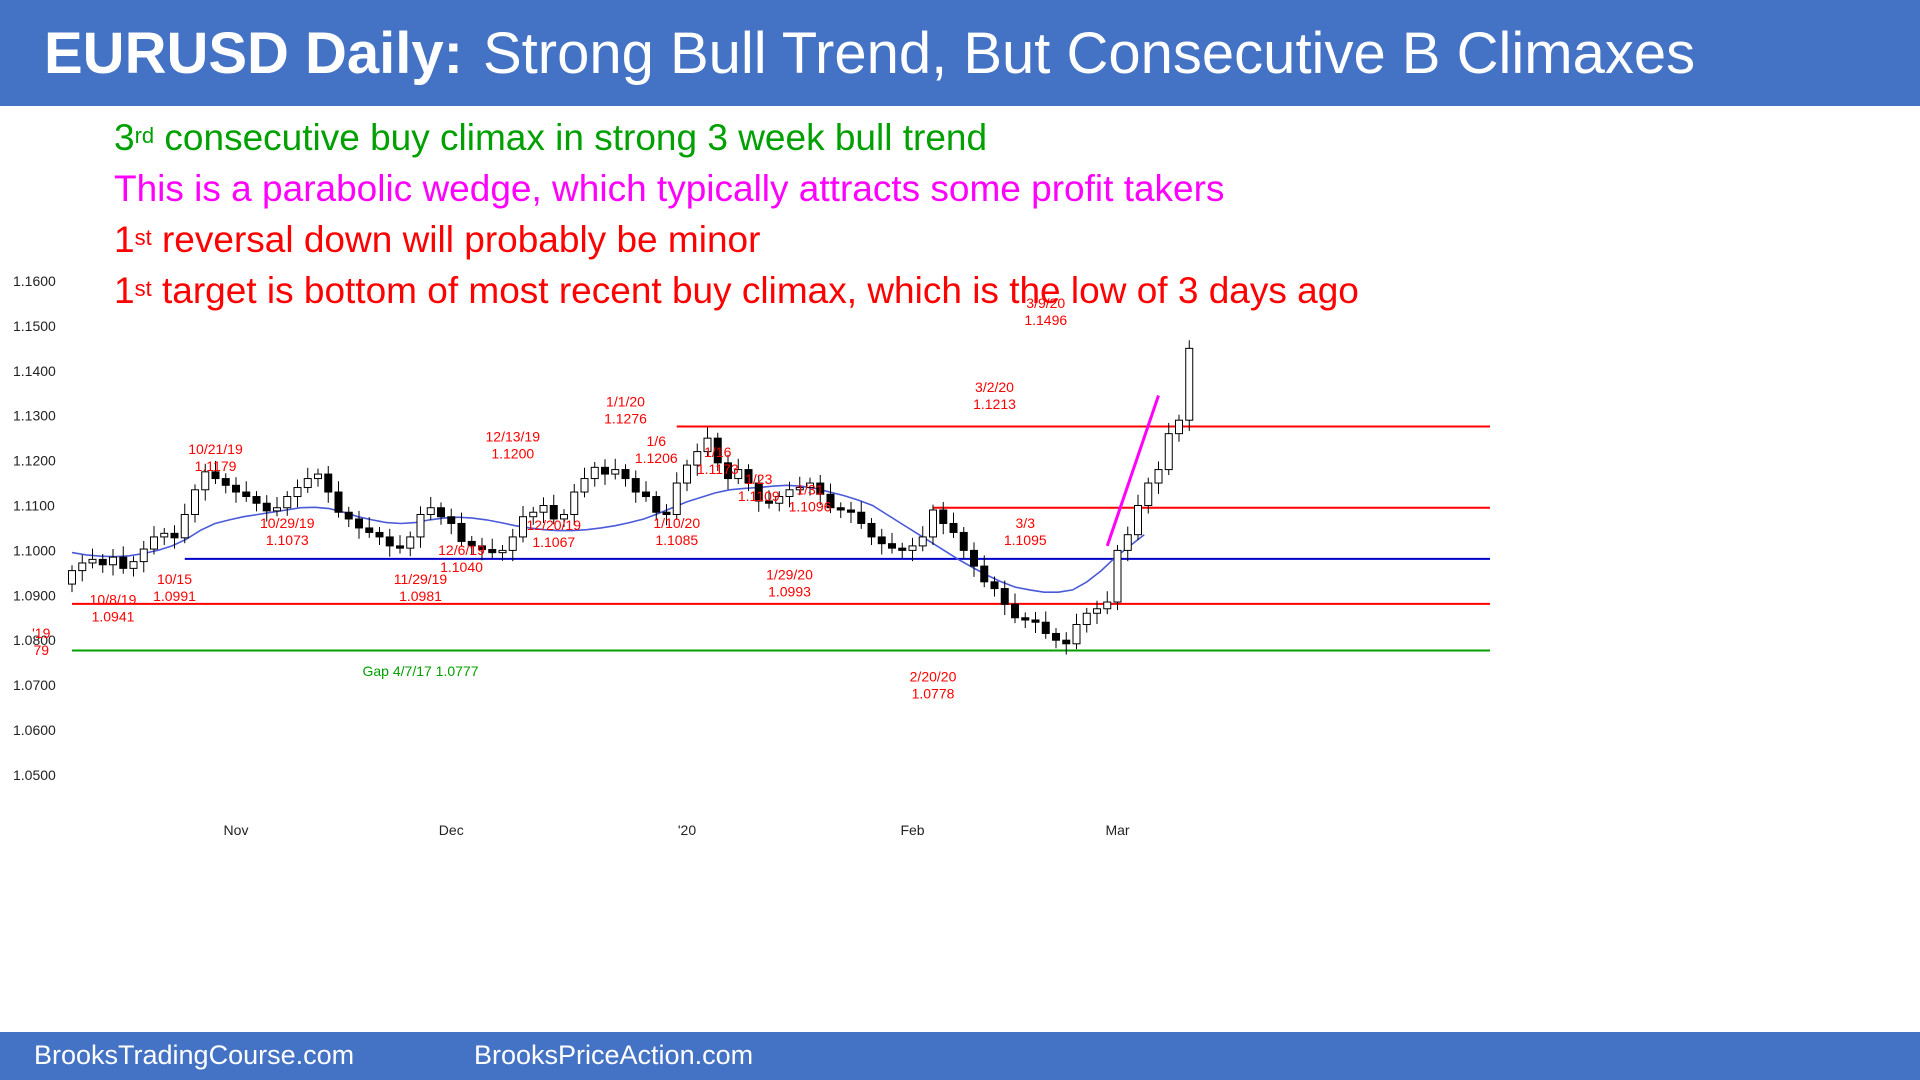 Image resolution: width=1920 pixels, height=1080 pixels. Describe the element at coordinates (676, 540) in the screenshot. I see `price-annotation: 1.1085` at that location.